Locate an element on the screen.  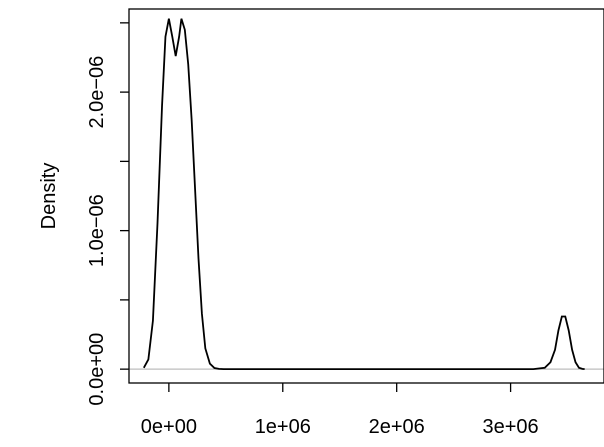
y-tick-label: 1.0e−06 is located at coordinates (97, 230).